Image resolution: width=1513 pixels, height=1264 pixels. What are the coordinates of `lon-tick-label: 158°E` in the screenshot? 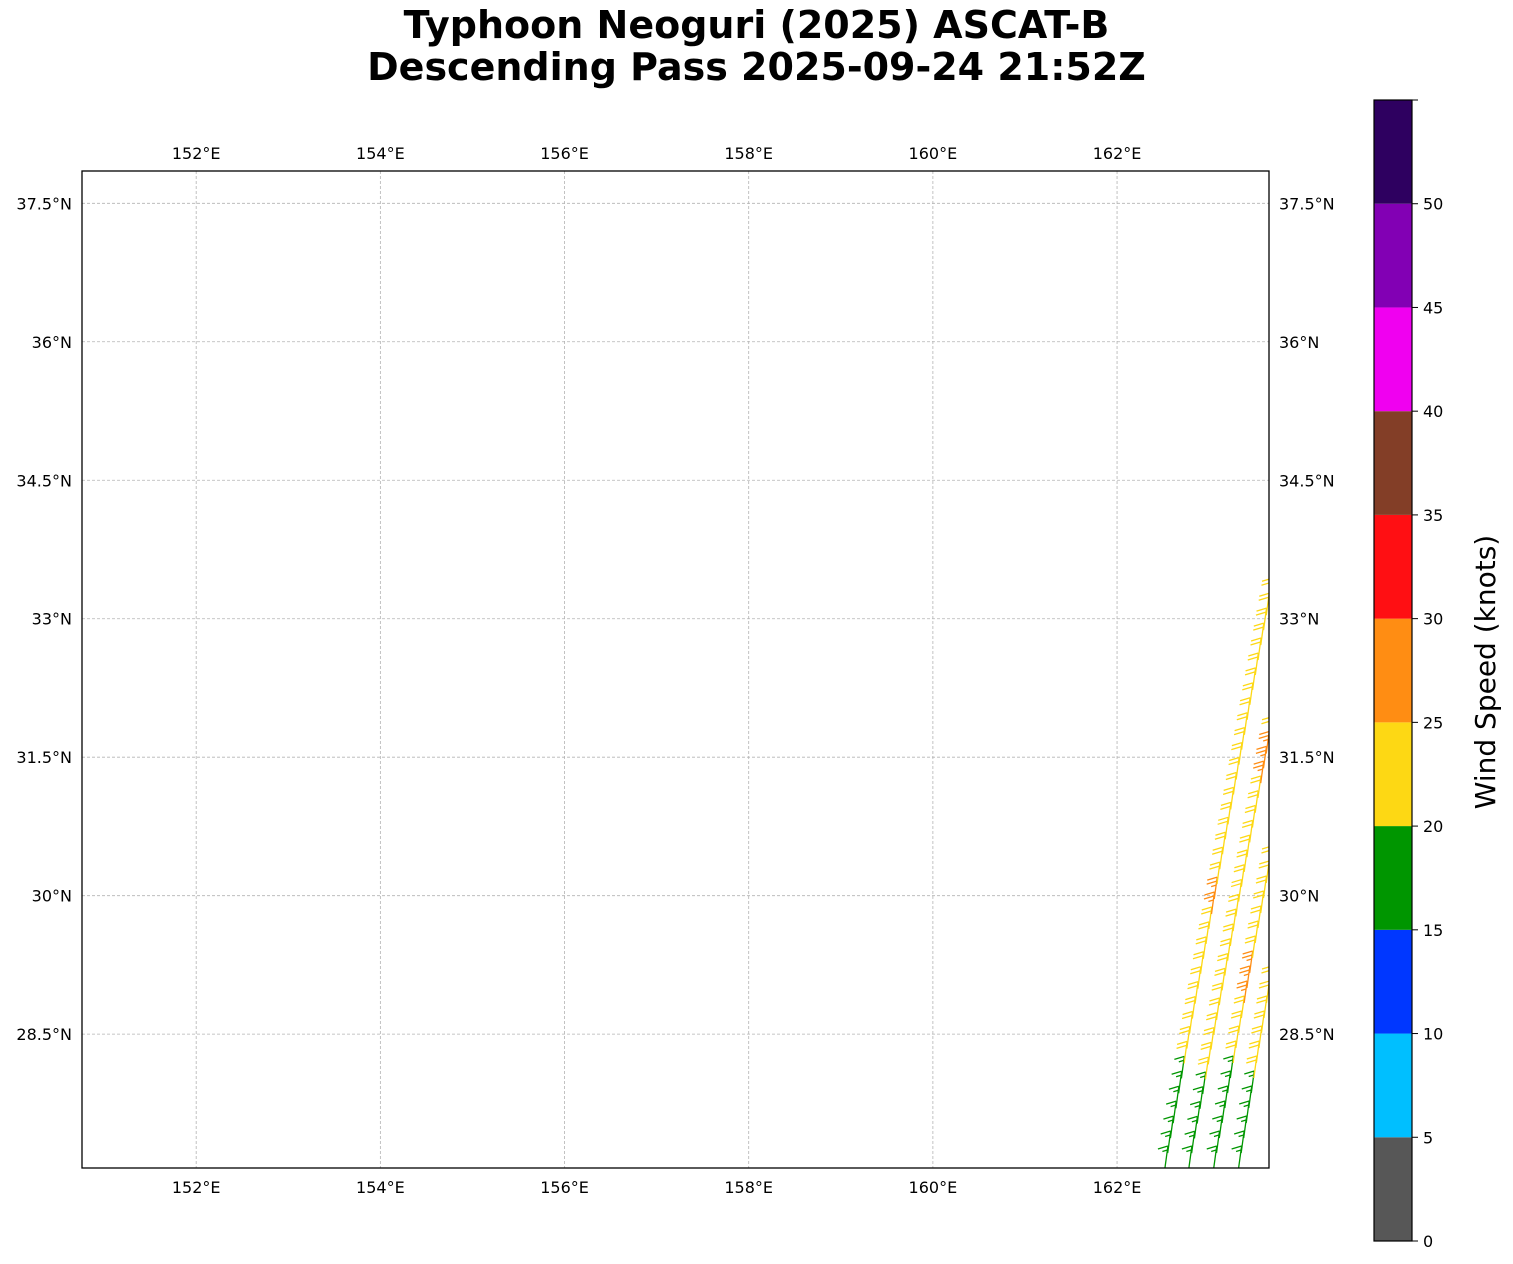 It's located at (748, 153).